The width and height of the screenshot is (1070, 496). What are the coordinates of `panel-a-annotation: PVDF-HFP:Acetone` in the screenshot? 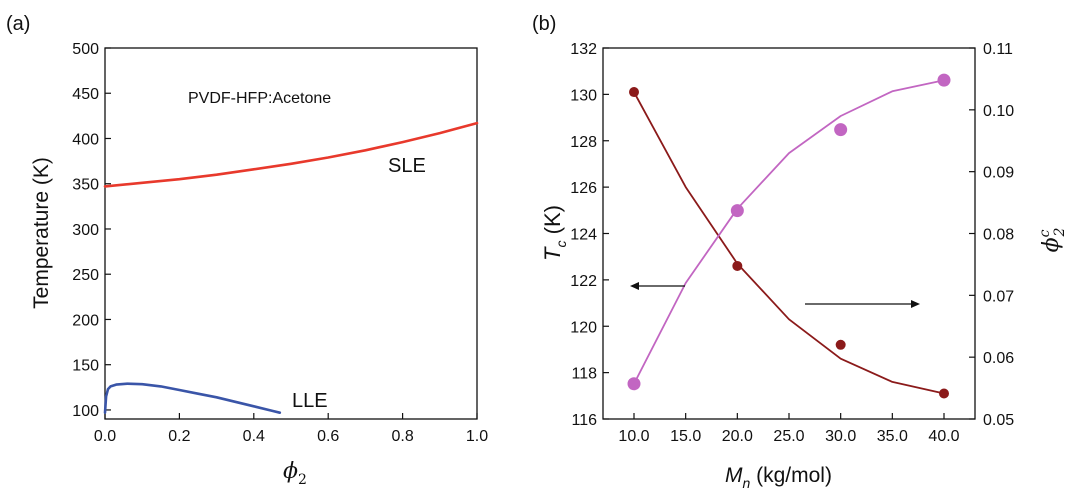 It's located at (259, 98).